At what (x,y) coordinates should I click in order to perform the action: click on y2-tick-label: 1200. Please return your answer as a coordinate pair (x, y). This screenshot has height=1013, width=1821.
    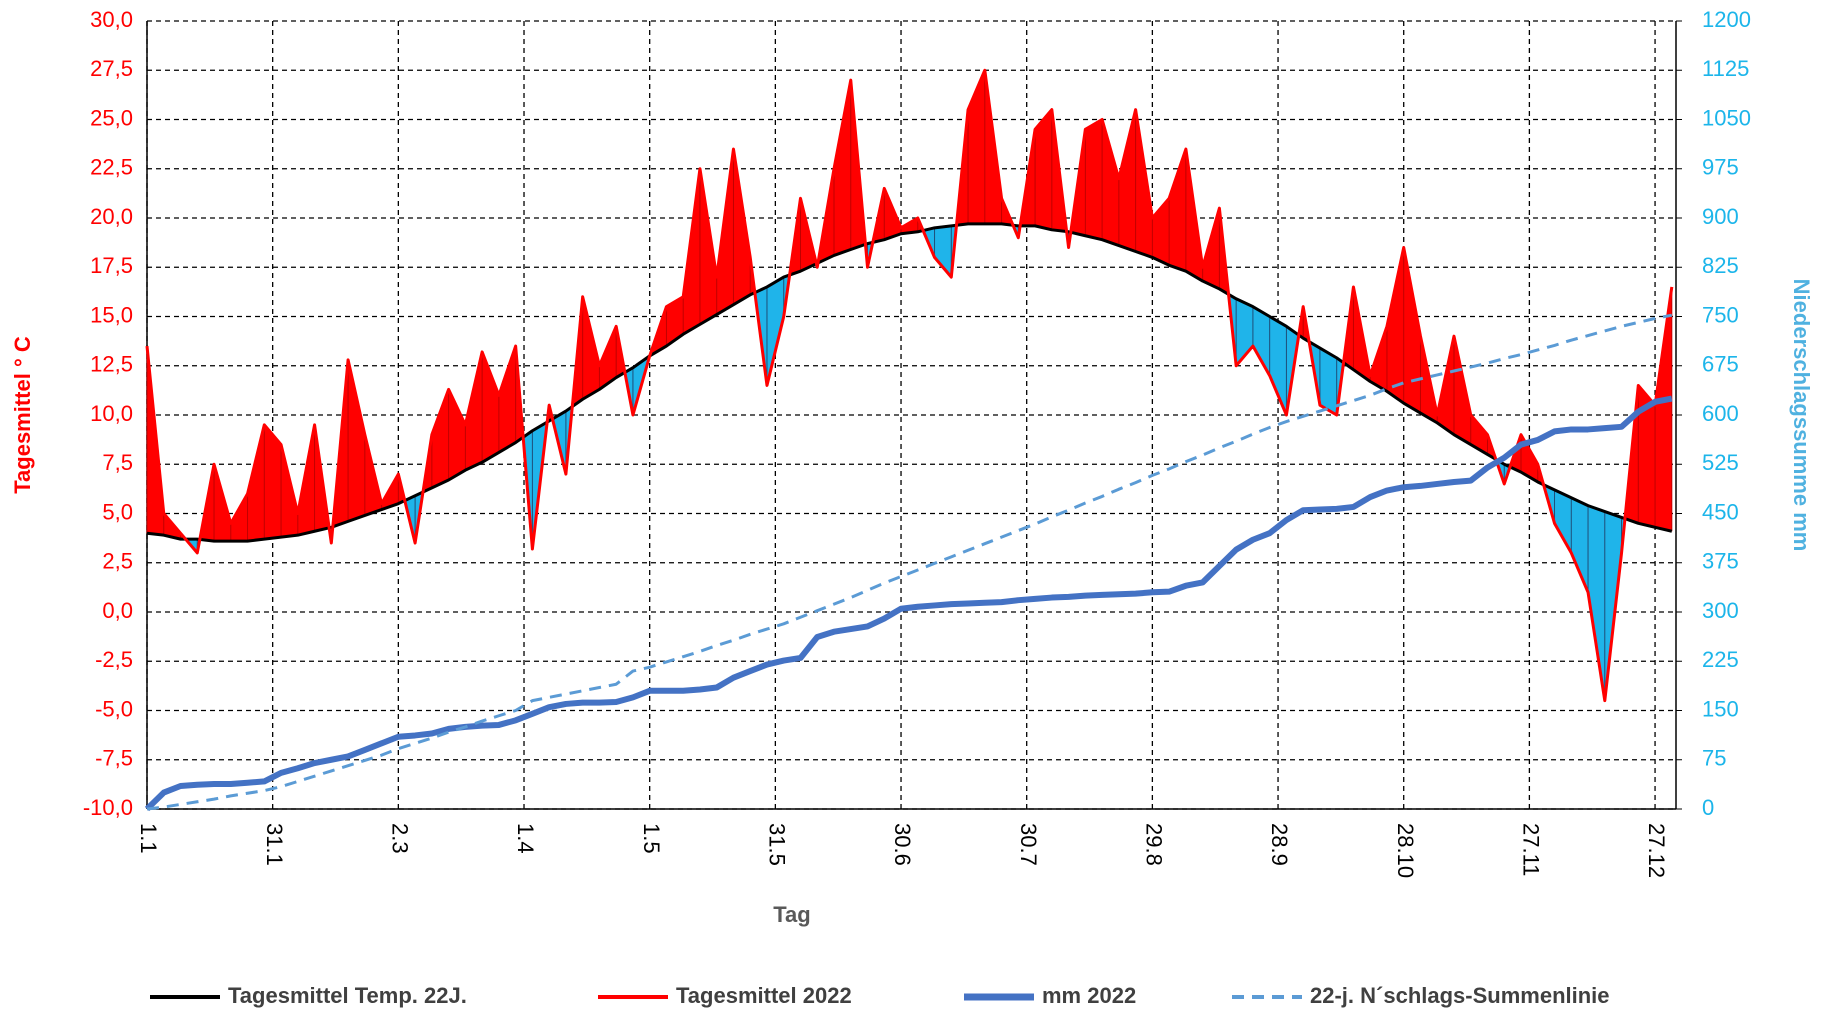
    Looking at the image, I should click on (1726, 19).